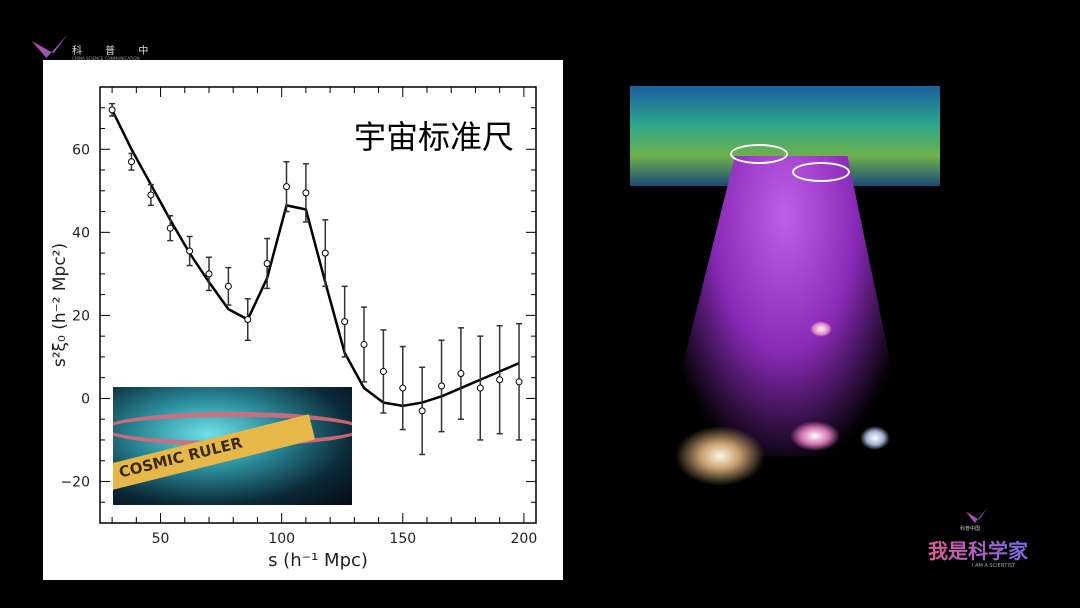 The width and height of the screenshot is (1080, 608). What do you see at coordinates (75, 482) in the screenshot?
I see `y-tick-label: −20` at bounding box center [75, 482].